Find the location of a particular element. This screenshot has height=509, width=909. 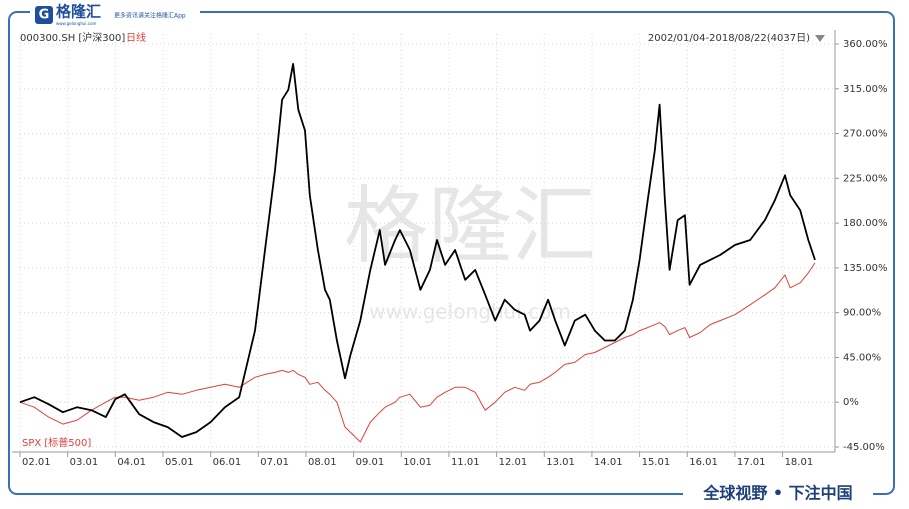

x-tick-label: 12.01 is located at coordinates (513, 462).